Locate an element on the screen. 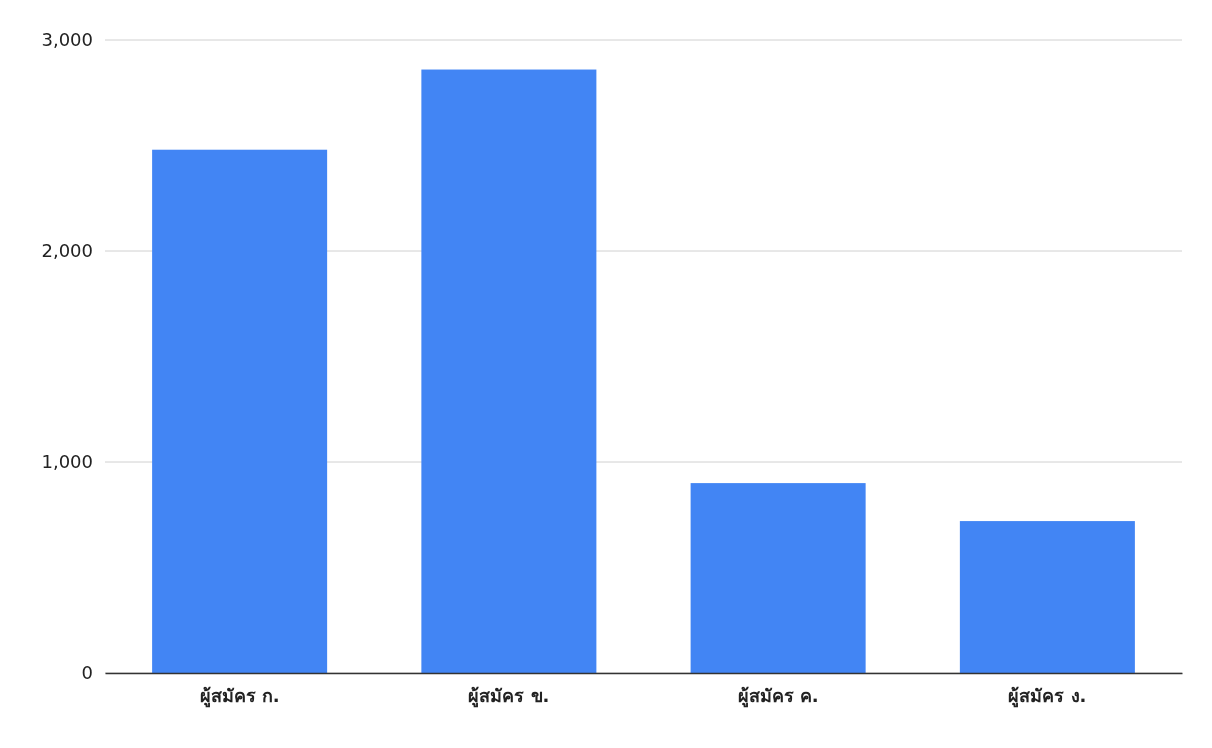 Image resolution: width=1212 pixels, height=748 pixels. y-tick-label: 1,000 is located at coordinates (67, 462).